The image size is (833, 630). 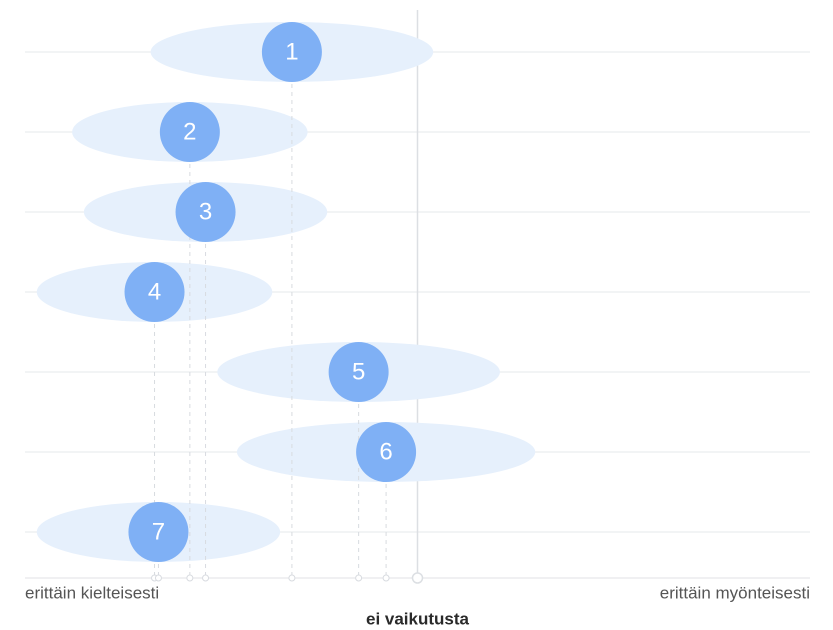 I want to click on dot-label: 1, so click(x=291, y=51).